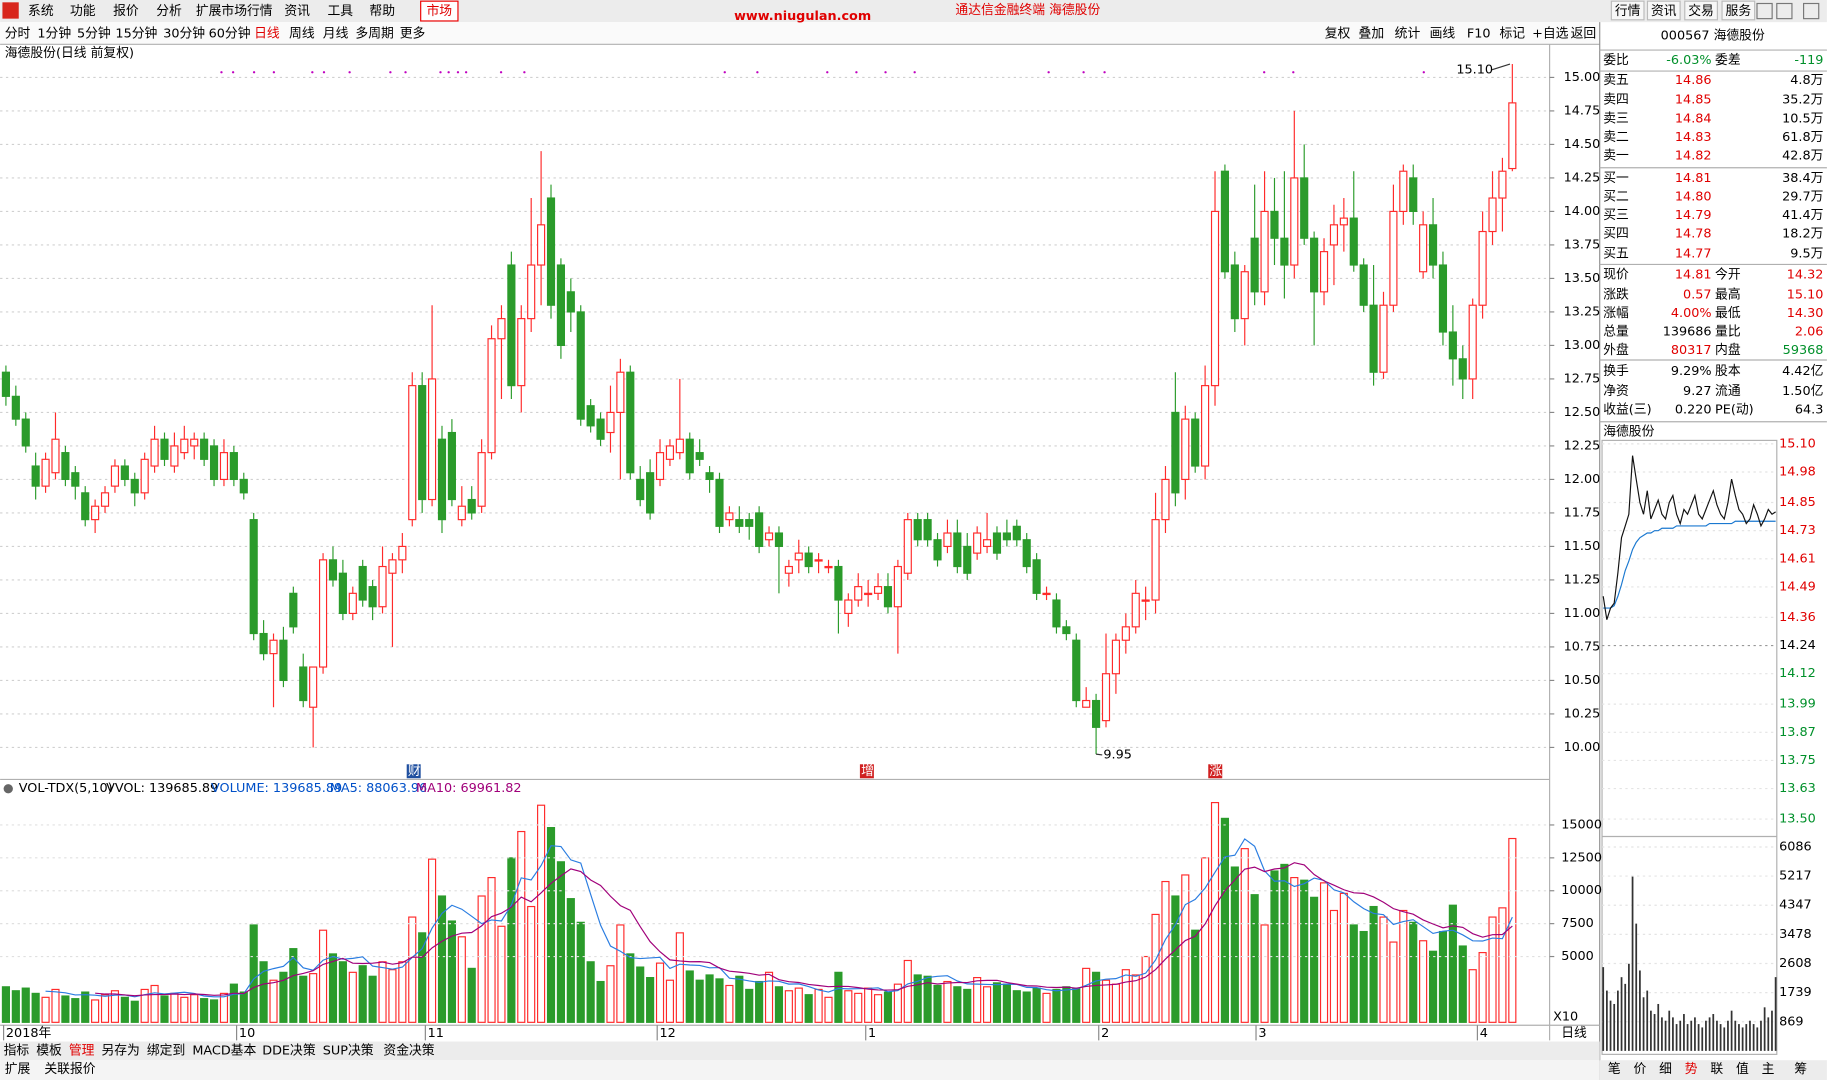 This screenshot has width=1827, height=1080. I want to click on period-button: 月线, so click(336, 33).